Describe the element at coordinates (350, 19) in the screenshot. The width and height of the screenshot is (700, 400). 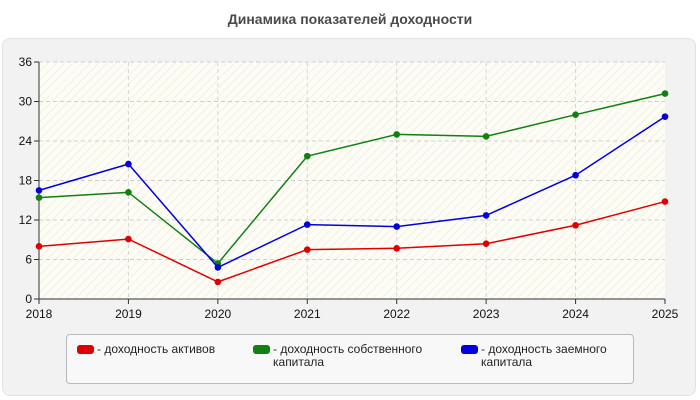
I see `chart-title: Динамика показателей доходности` at that location.